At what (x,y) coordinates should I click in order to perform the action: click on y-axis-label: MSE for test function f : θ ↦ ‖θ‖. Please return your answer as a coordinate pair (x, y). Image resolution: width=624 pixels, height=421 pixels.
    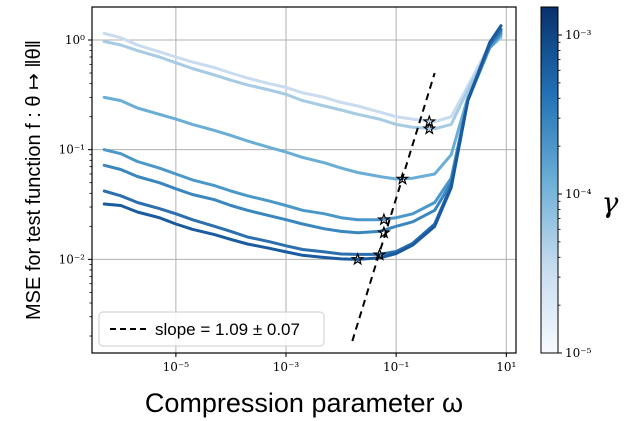
    Looking at the image, I should click on (34, 180).